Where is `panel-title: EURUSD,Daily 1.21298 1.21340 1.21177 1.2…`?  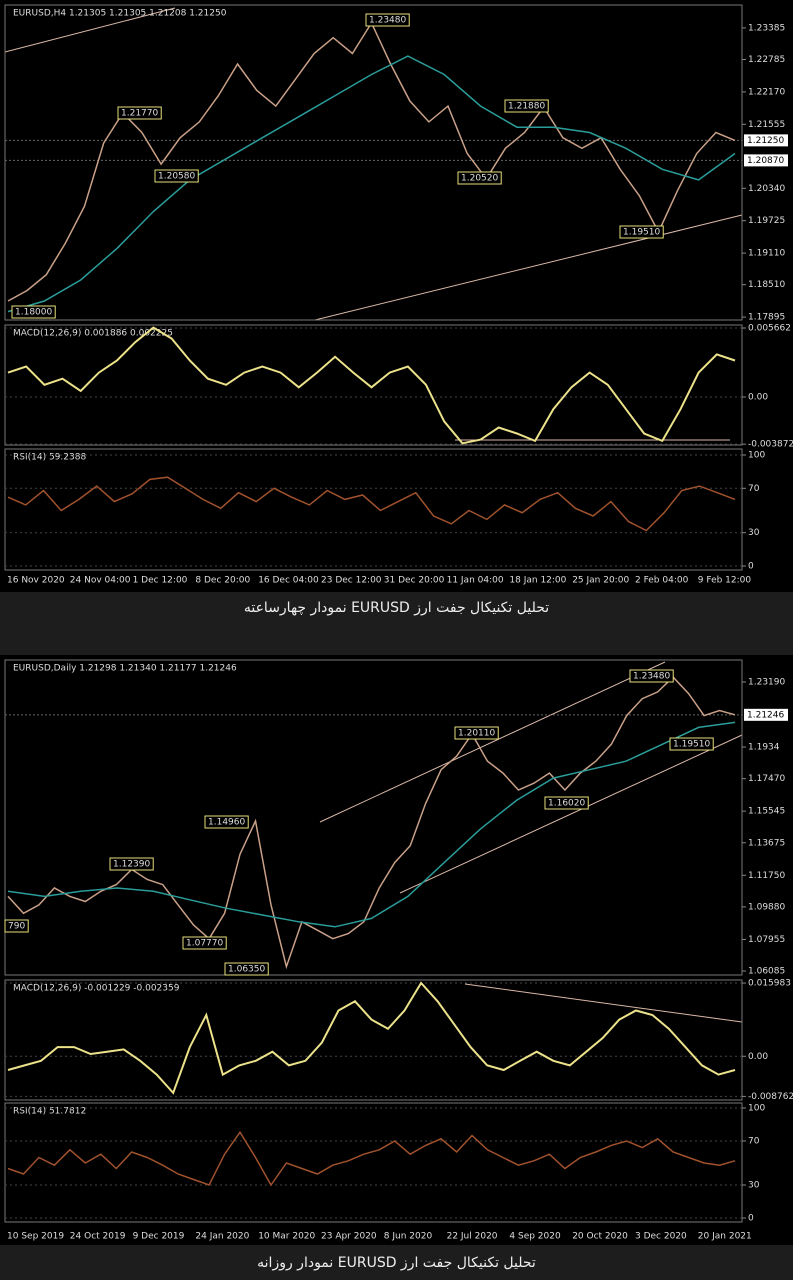
panel-title: EURUSD,Daily 1.21298 1.21340 1.21177 1.2… is located at coordinates (125, 669).